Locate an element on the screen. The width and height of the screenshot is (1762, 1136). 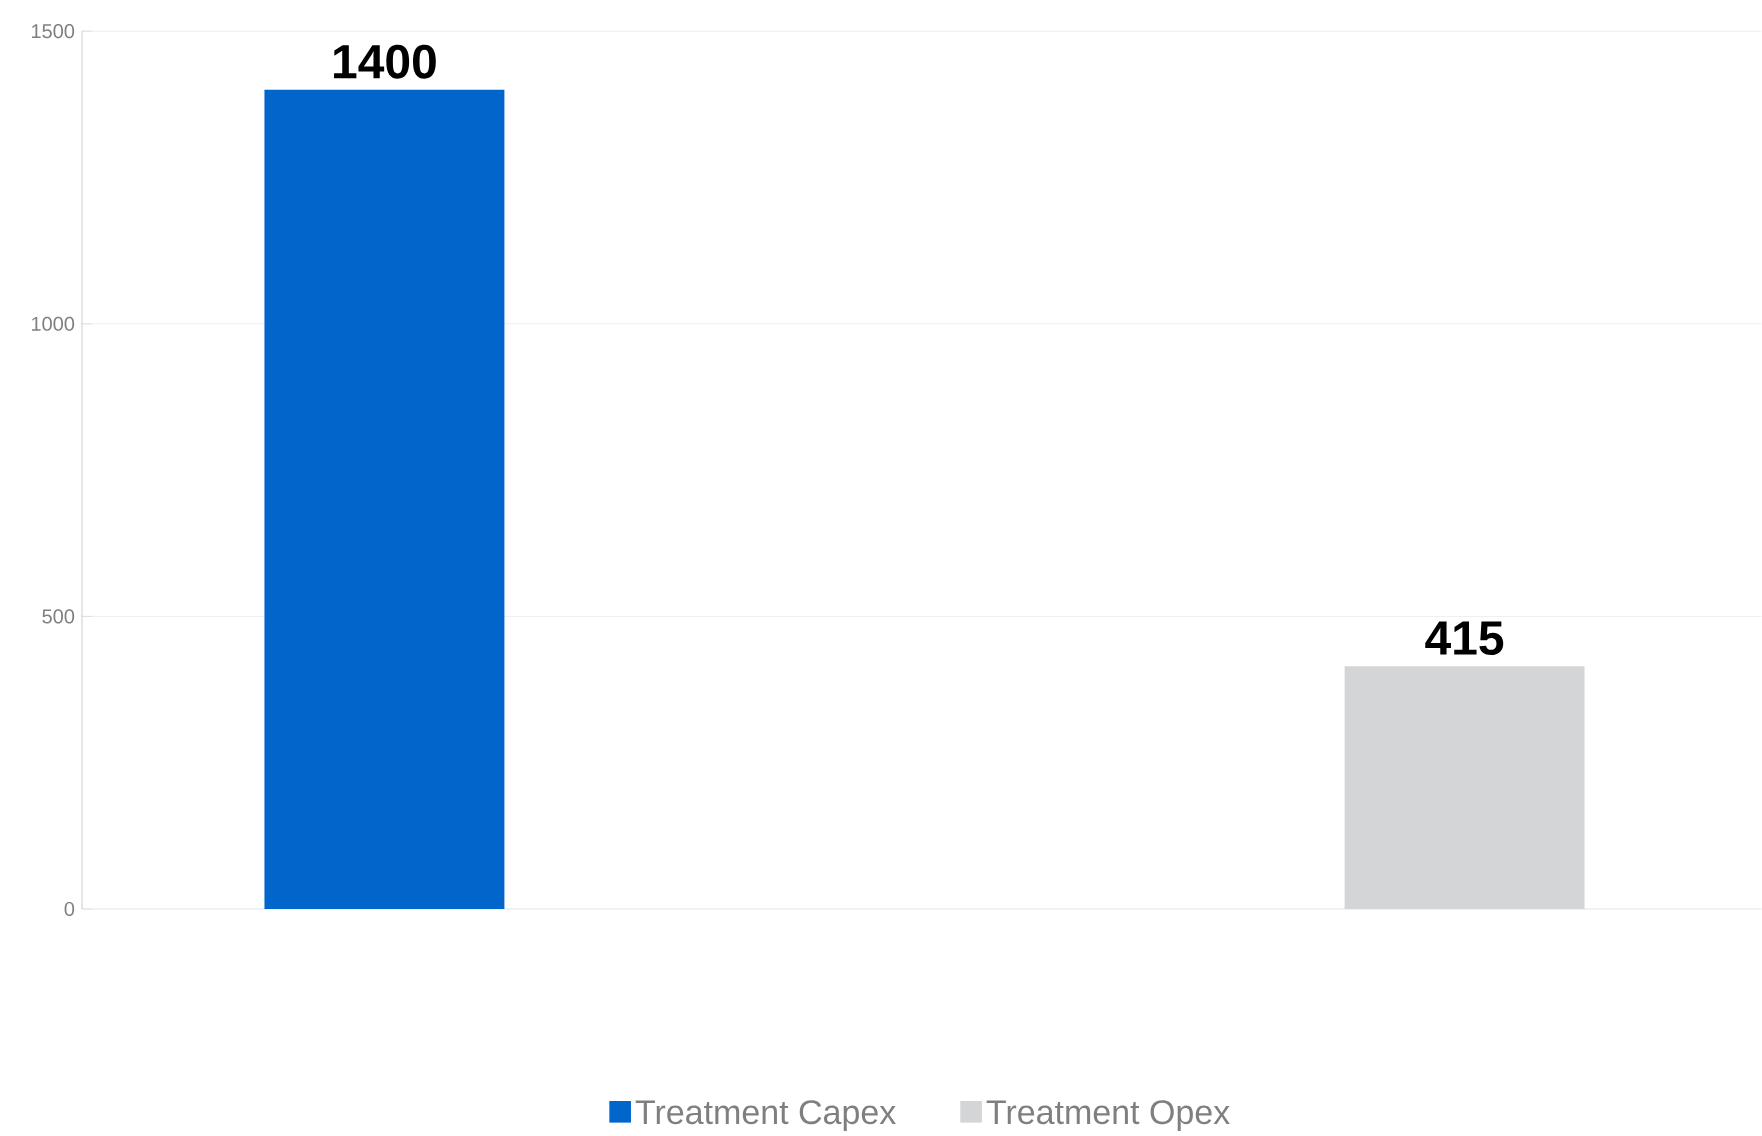
legend-label: Treatment Opex is located at coordinates (1108, 1116).